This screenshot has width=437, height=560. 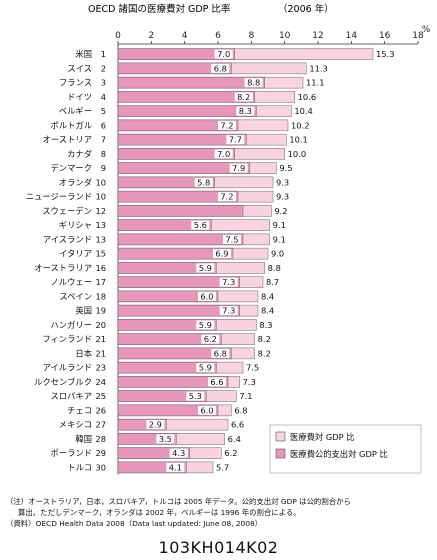 I want to click on category-rank: 21, so click(x=100, y=353).